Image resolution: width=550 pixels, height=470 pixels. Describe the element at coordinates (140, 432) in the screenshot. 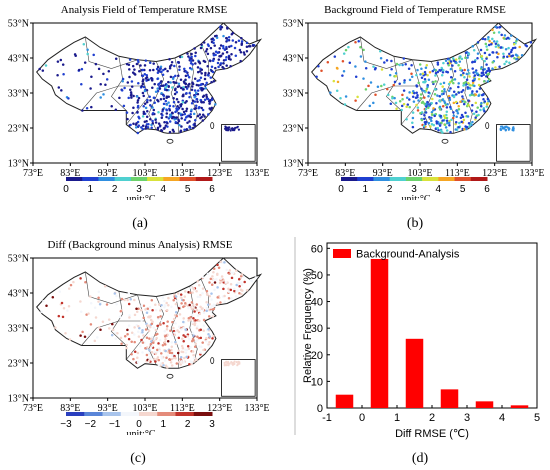

I see `colorbar-unit: unit:°C` at that location.